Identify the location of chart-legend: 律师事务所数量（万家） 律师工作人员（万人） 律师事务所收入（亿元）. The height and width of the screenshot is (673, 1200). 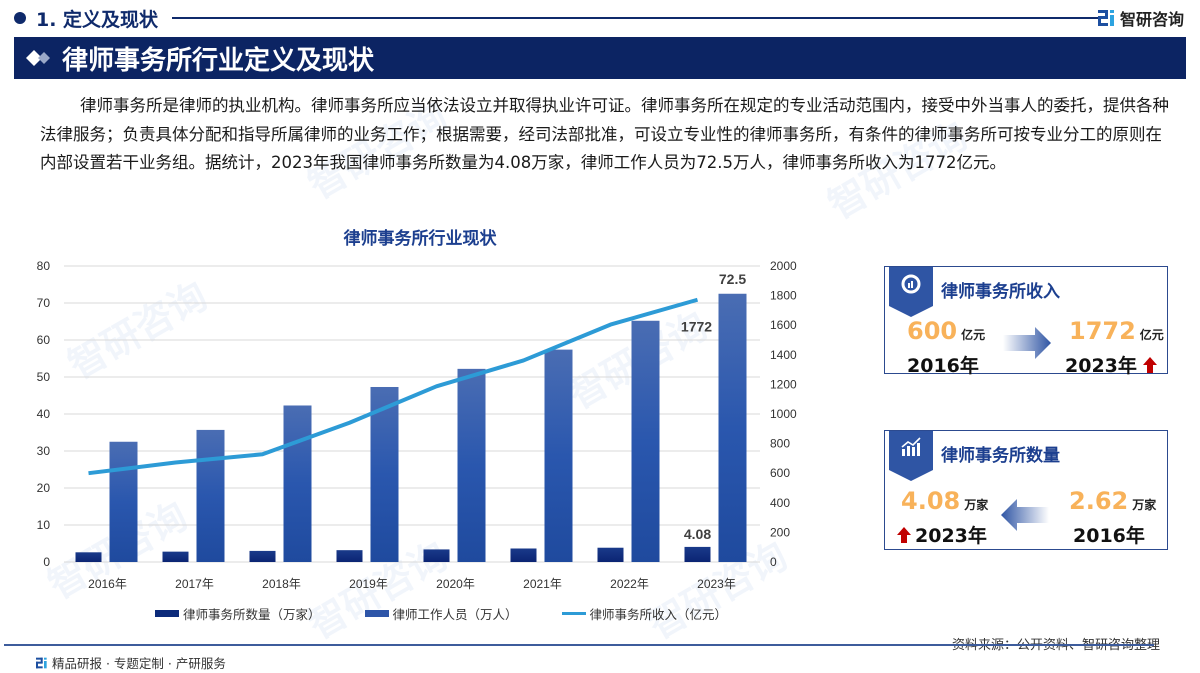
(441, 613).